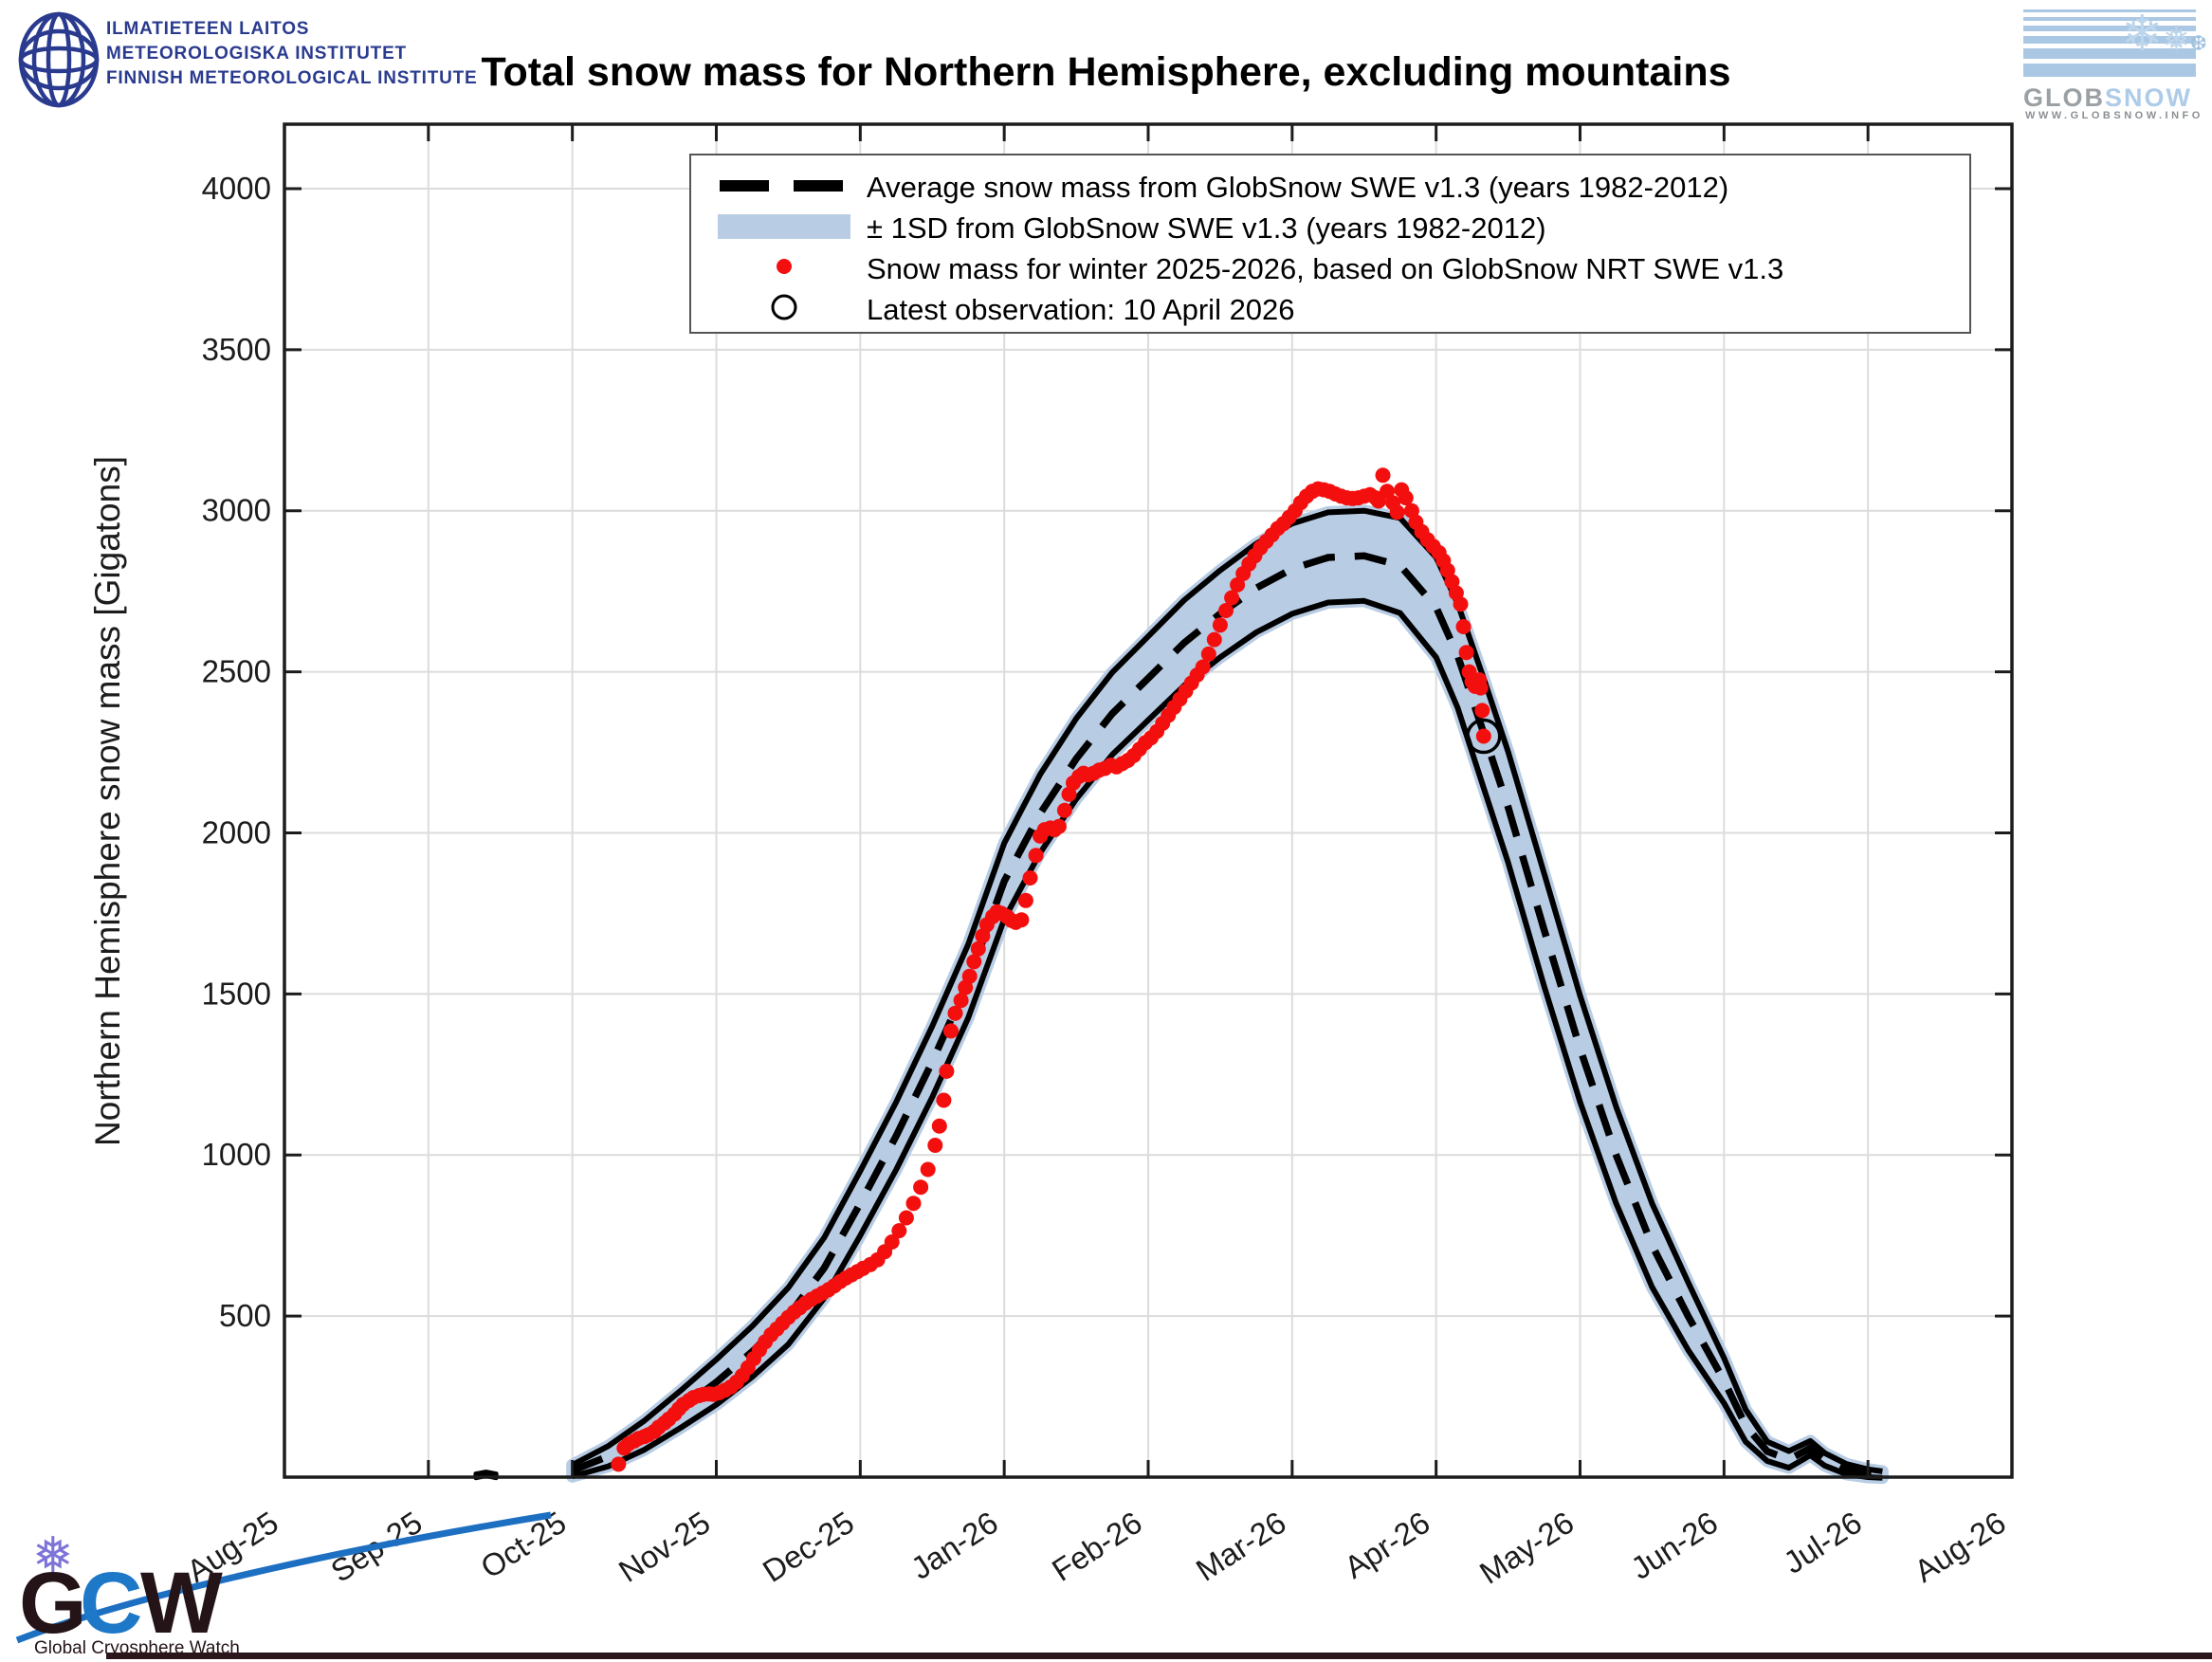  What do you see at coordinates (1484, 736) in the screenshot?
I see `latest-observation-marker` at bounding box center [1484, 736].